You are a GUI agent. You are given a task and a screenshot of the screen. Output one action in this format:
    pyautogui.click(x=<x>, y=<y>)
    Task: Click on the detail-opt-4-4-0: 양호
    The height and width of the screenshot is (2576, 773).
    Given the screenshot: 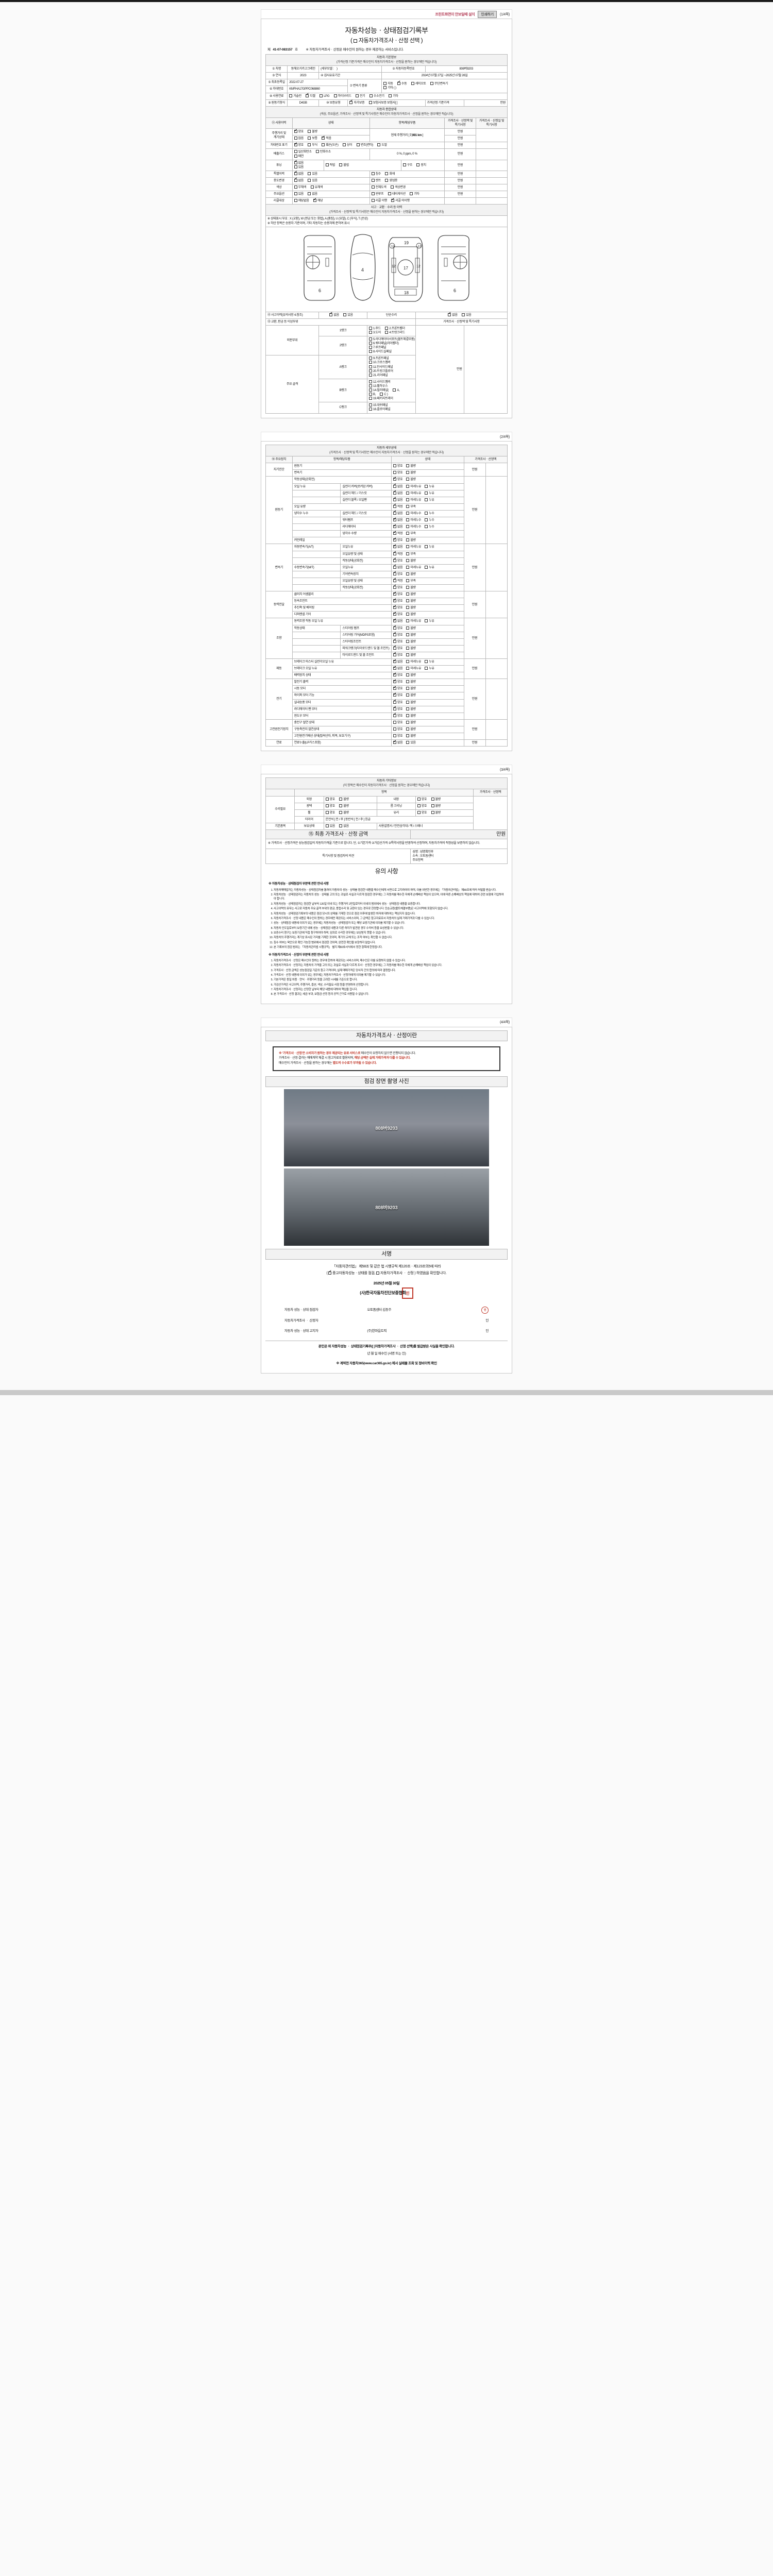 What is the action you would take?
    pyautogui.click(x=398, y=648)
    